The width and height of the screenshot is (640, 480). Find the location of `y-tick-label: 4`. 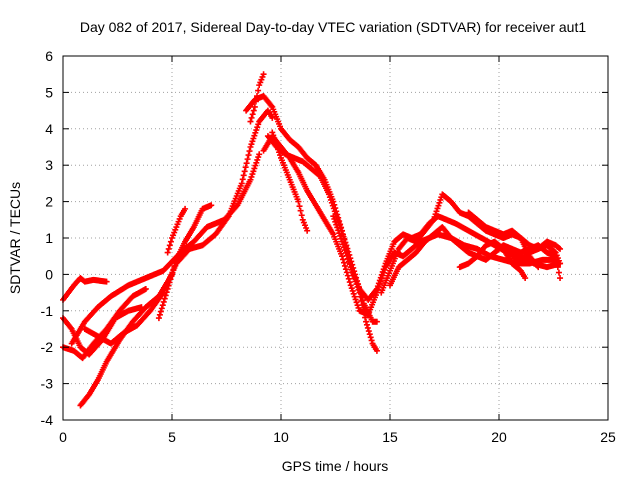

y-tick-label: 4 is located at coordinates (49, 129).